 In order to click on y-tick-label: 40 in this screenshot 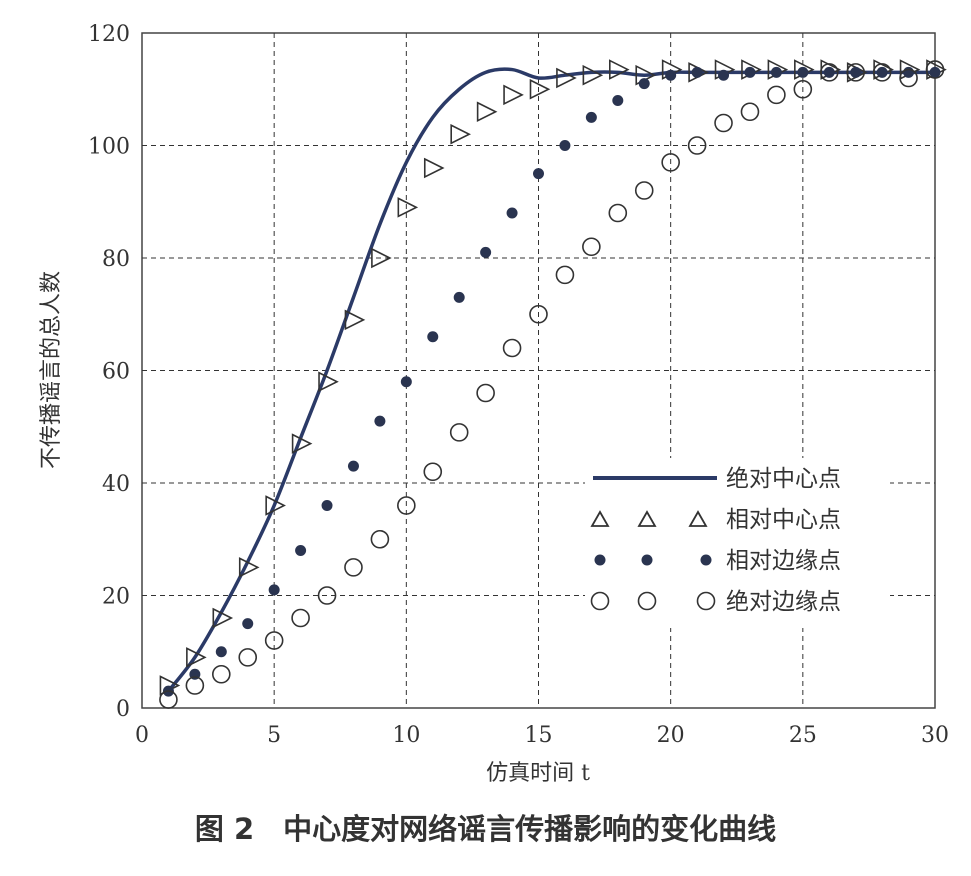, I will do `click(116, 484)`.